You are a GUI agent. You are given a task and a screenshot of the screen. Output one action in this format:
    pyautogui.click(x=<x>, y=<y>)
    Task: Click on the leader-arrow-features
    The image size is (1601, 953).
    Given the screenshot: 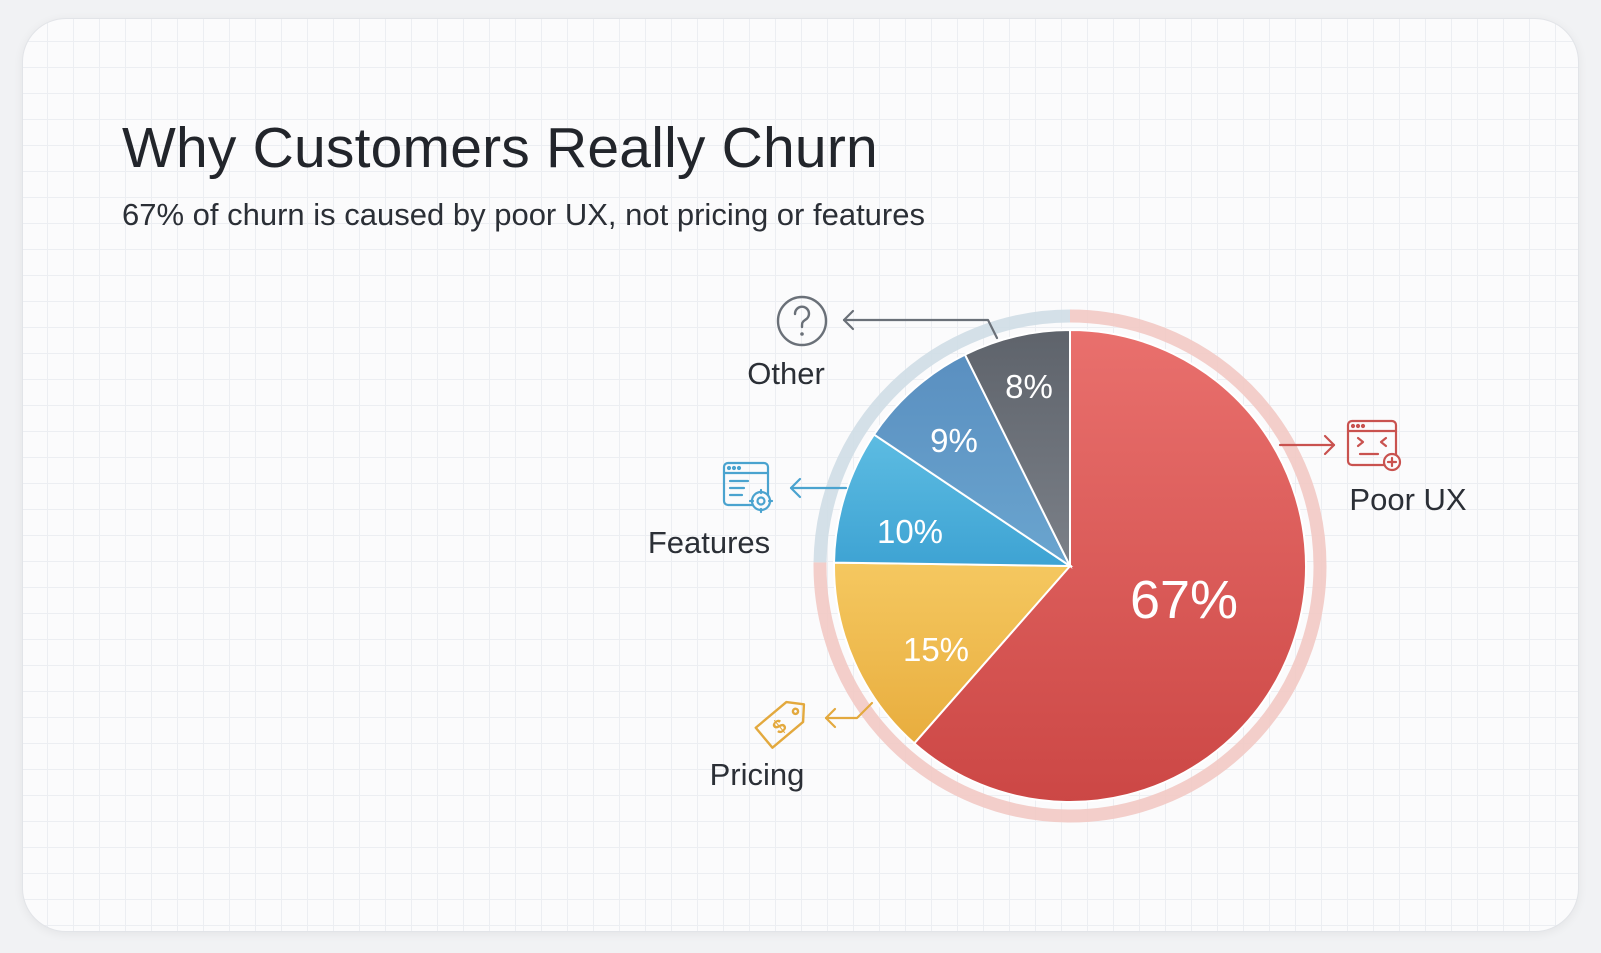 What is the action you would take?
    pyautogui.click(x=818, y=488)
    